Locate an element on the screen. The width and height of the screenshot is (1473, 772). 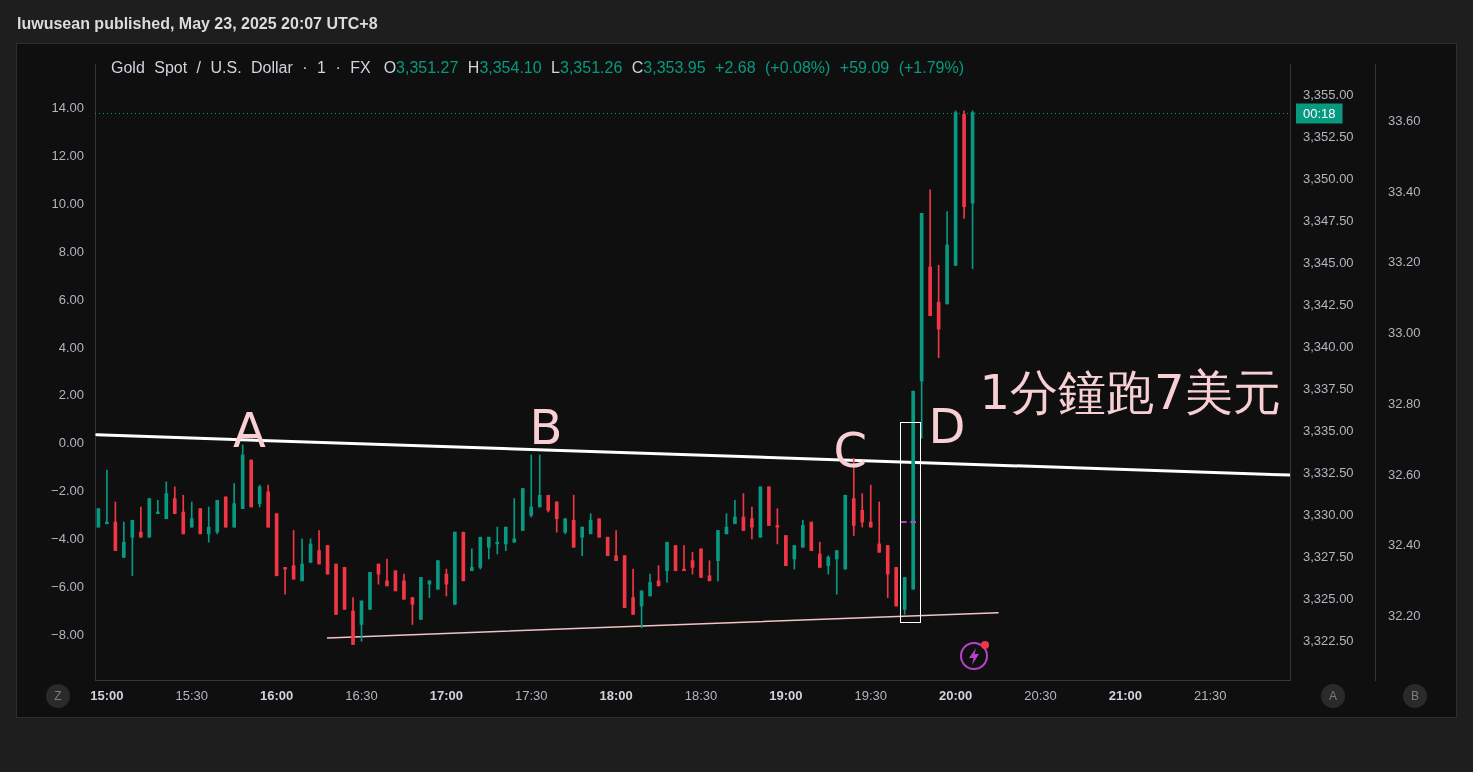
y-tick-label: 3,337.50 is located at coordinates (1328, 389).